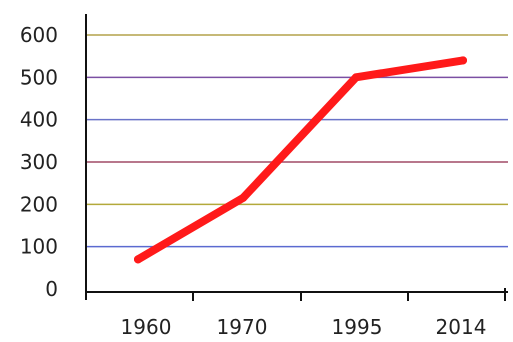  What do you see at coordinates (39, 247) in the screenshot?
I see `y-tick-label-100: 100` at bounding box center [39, 247].